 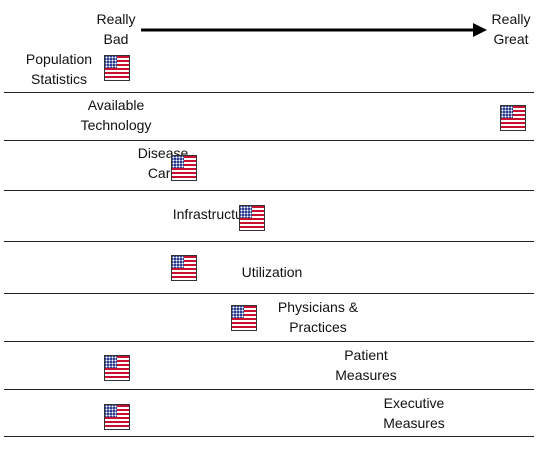 What do you see at coordinates (163, 153) in the screenshot?
I see `row-label-line: Disease` at bounding box center [163, 153].